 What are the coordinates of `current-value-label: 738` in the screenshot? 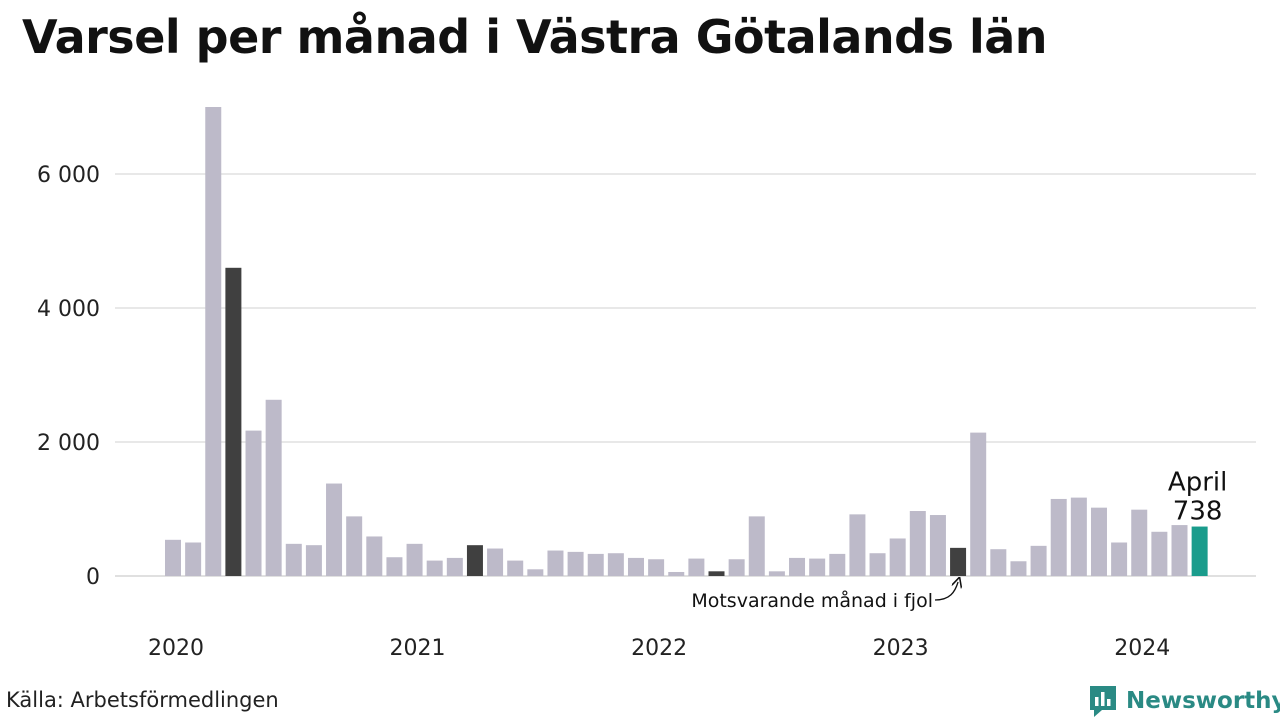 It's located at (1198, 512).